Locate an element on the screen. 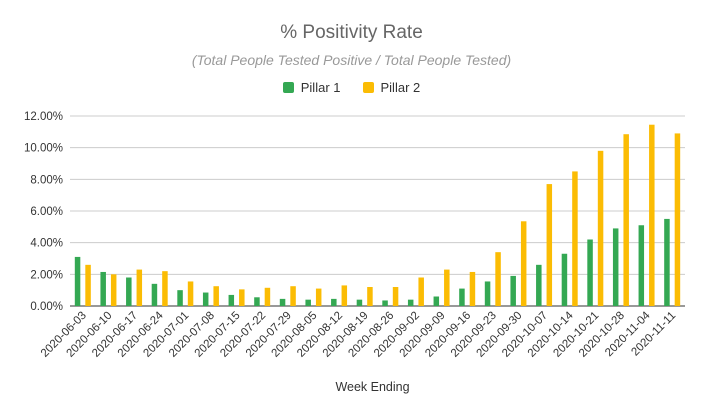 The image size is (703, 415). legend-item-pillar-1: Pillar 1 is located at coordinates (311, 87).